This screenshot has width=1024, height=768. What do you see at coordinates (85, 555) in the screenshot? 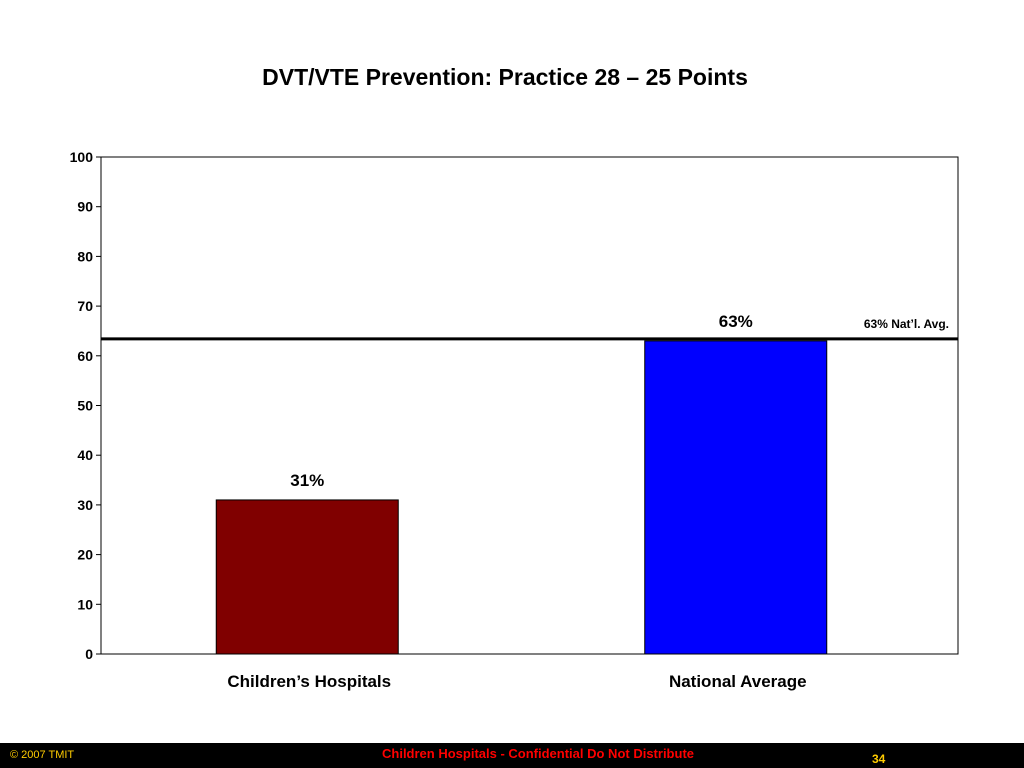
I see `y-tick-label: 20` at bounding box center [85, 555].